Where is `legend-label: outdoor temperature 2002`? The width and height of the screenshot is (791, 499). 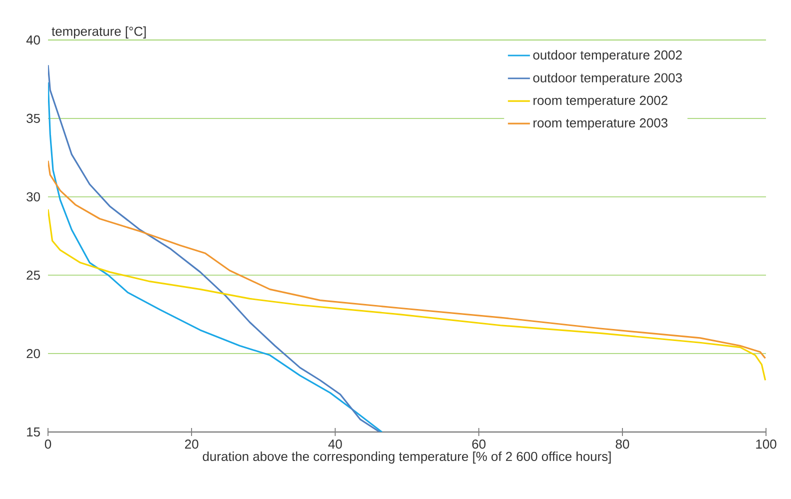 legend-label: outdoor temperature 2002 is located at coordinates (607, 56).